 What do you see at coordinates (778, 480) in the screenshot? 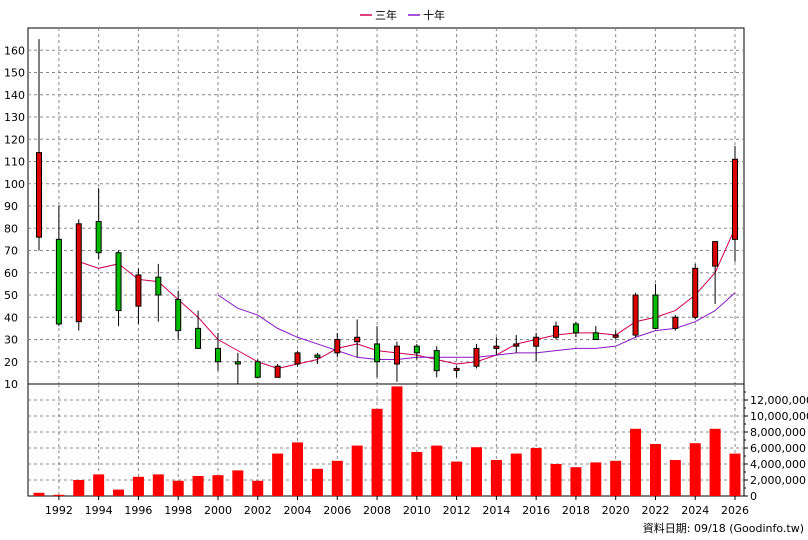
I see `volume-tick-label: 2,000,000` at bounding box center [778, 480].